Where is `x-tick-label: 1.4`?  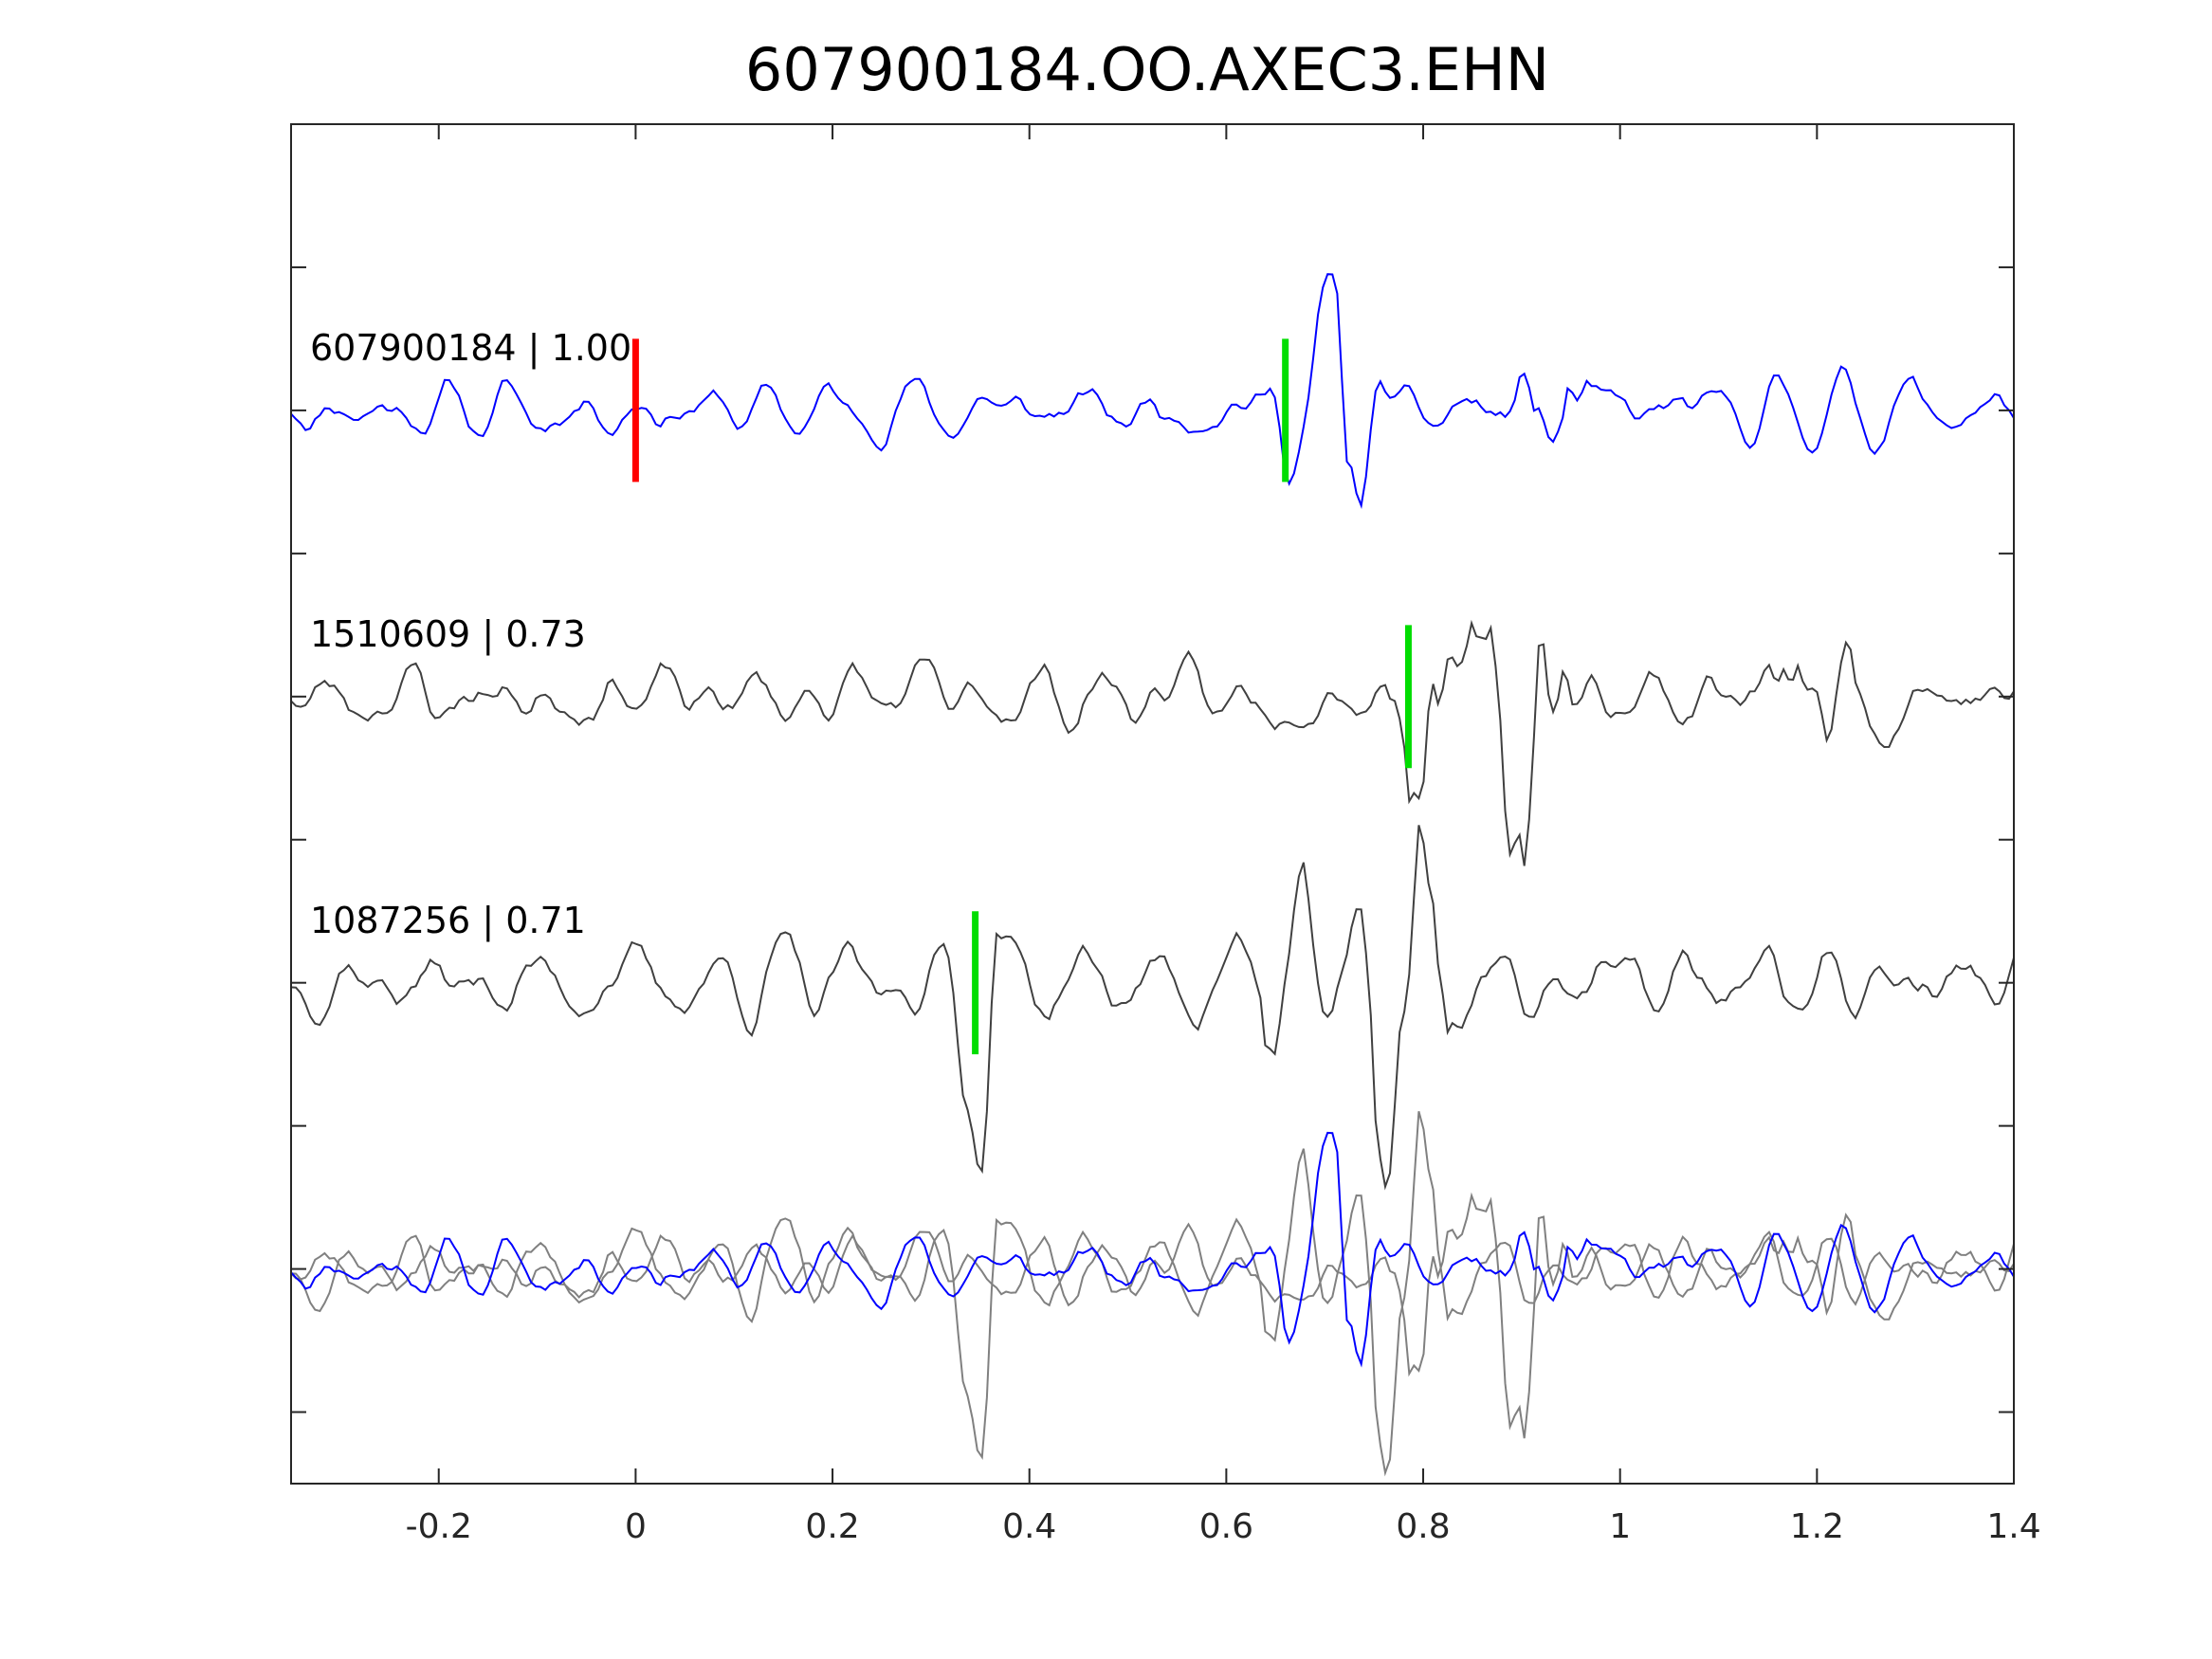 x-tick-label: 1.4 is located at coordinates (2013, 1526).